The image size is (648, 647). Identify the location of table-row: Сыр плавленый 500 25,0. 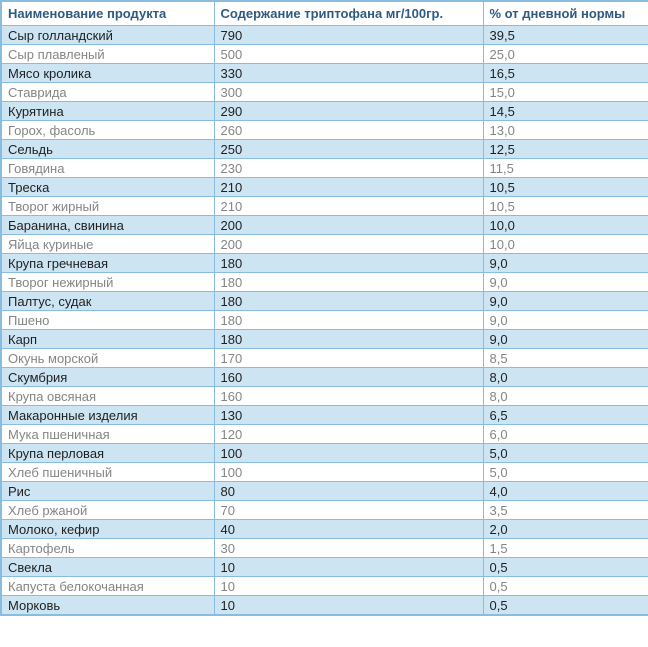
(324, 54).